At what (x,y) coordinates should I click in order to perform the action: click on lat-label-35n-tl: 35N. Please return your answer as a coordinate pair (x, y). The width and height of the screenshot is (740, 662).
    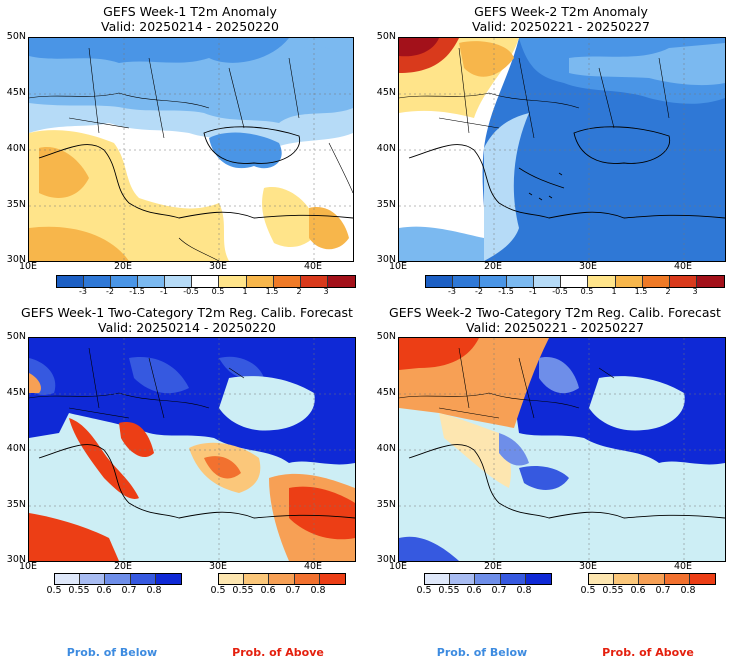
    Looking at the image, I should click on (16, 204).